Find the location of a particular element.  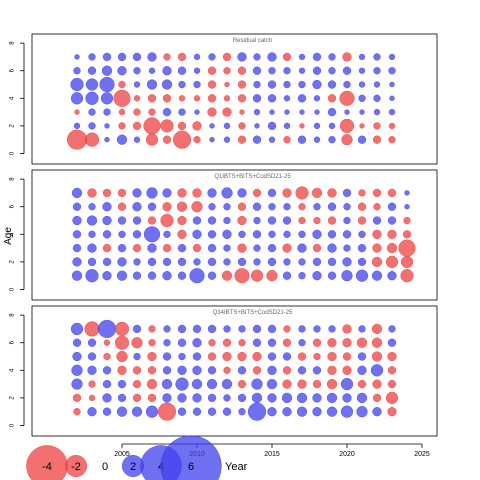

y-tick-label: 0 is located at coordinates (13, 425).